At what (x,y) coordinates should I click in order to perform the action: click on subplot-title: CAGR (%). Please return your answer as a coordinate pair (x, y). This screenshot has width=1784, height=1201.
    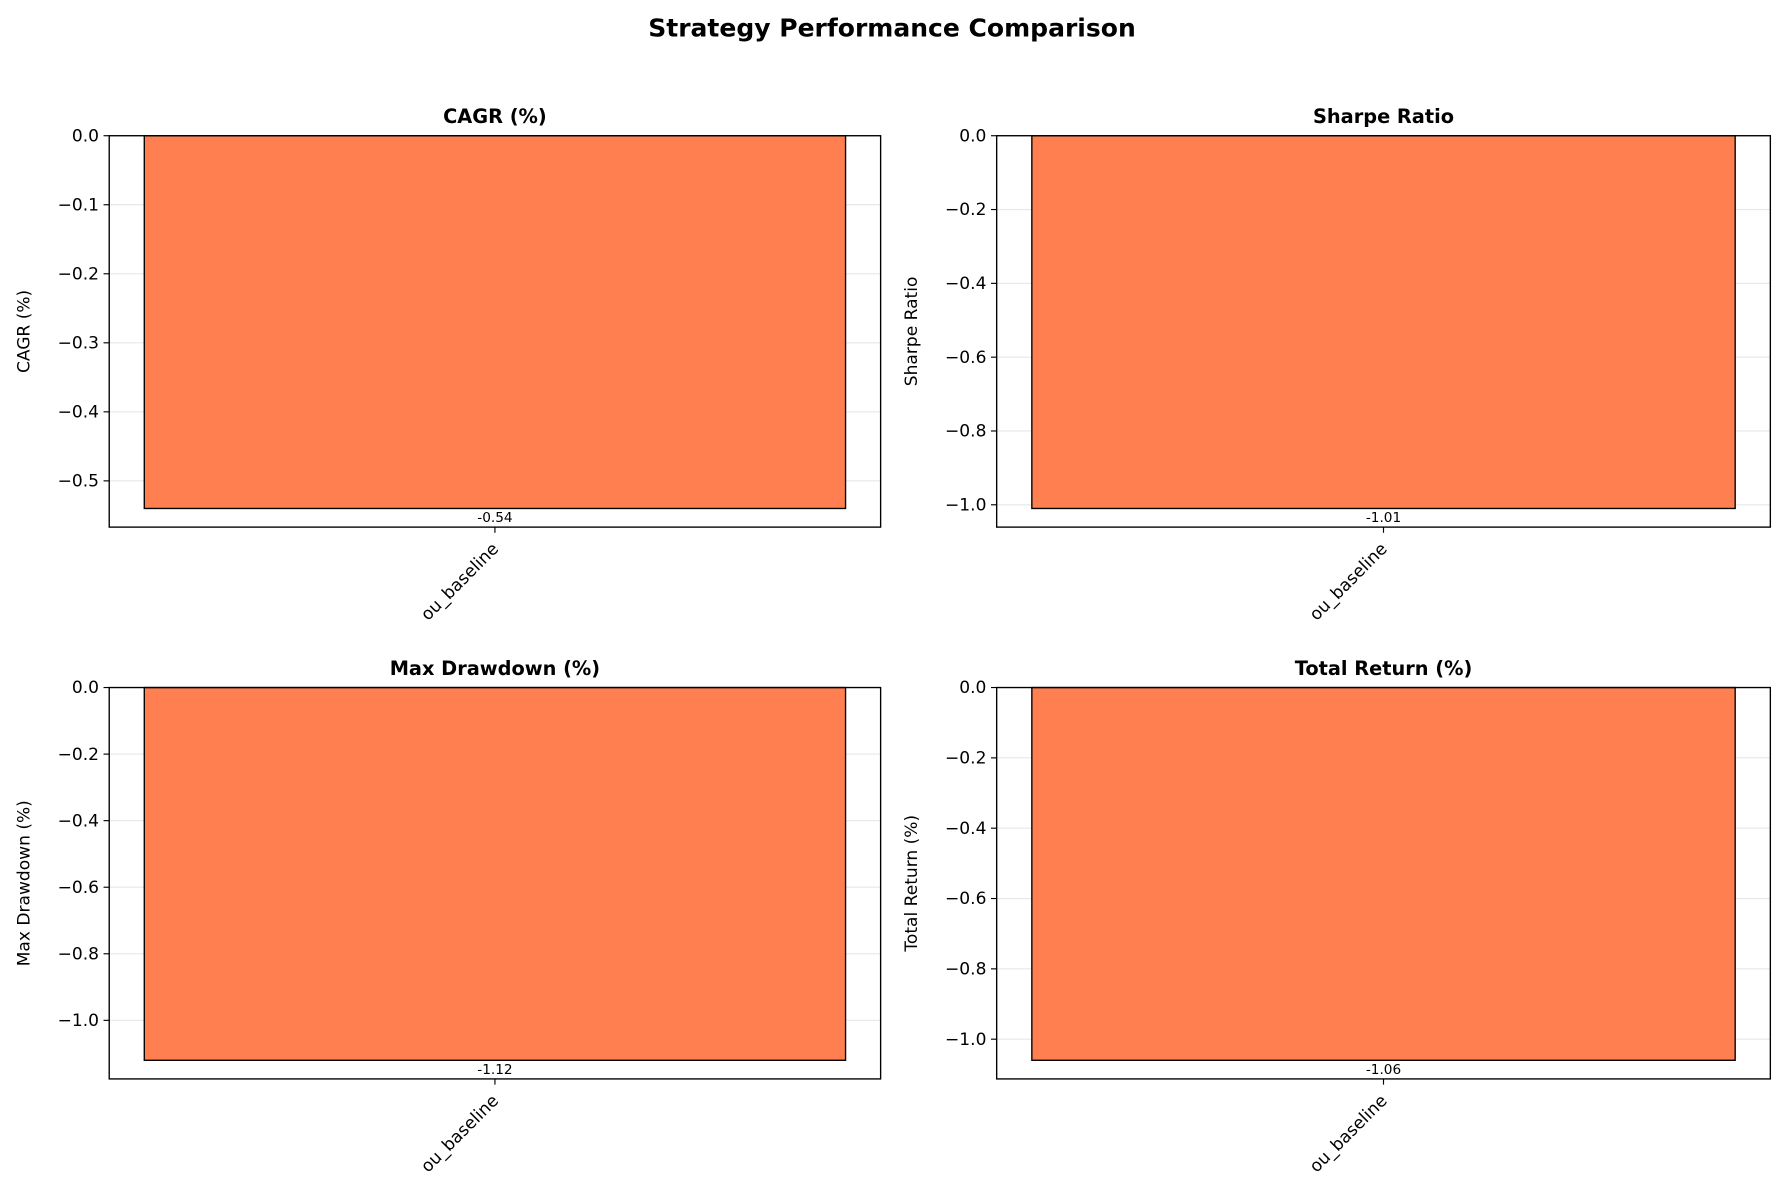
    Looking at the image, I should click on (495, 116).